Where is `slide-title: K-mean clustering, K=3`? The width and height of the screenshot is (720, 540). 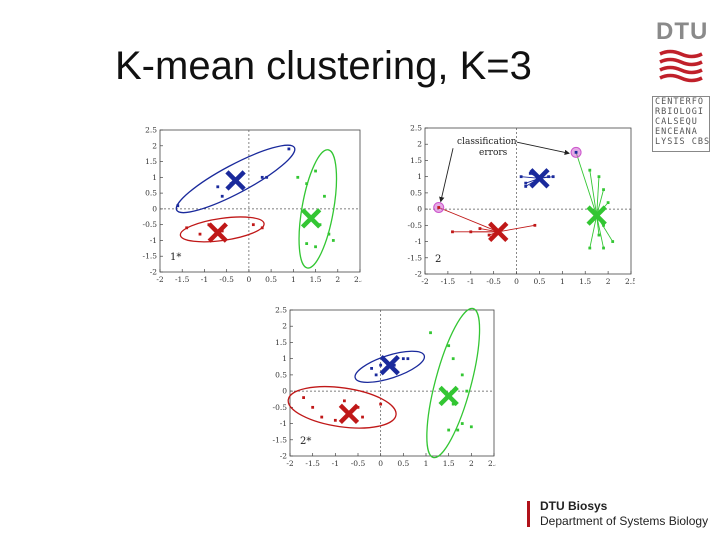
slide-title: K-mean clustering, K=3 is located at coordinates (323, 66).